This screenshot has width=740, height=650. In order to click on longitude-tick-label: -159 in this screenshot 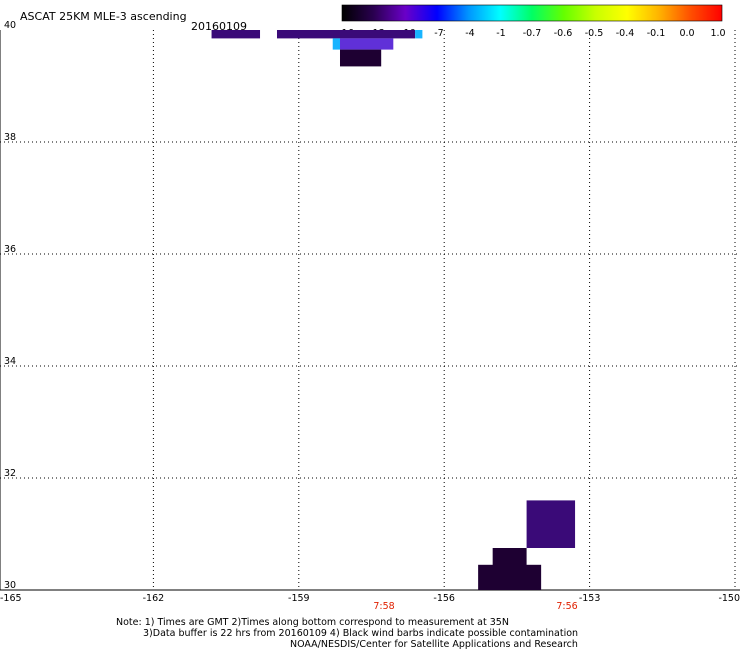, I will do `click(299, 598)`.